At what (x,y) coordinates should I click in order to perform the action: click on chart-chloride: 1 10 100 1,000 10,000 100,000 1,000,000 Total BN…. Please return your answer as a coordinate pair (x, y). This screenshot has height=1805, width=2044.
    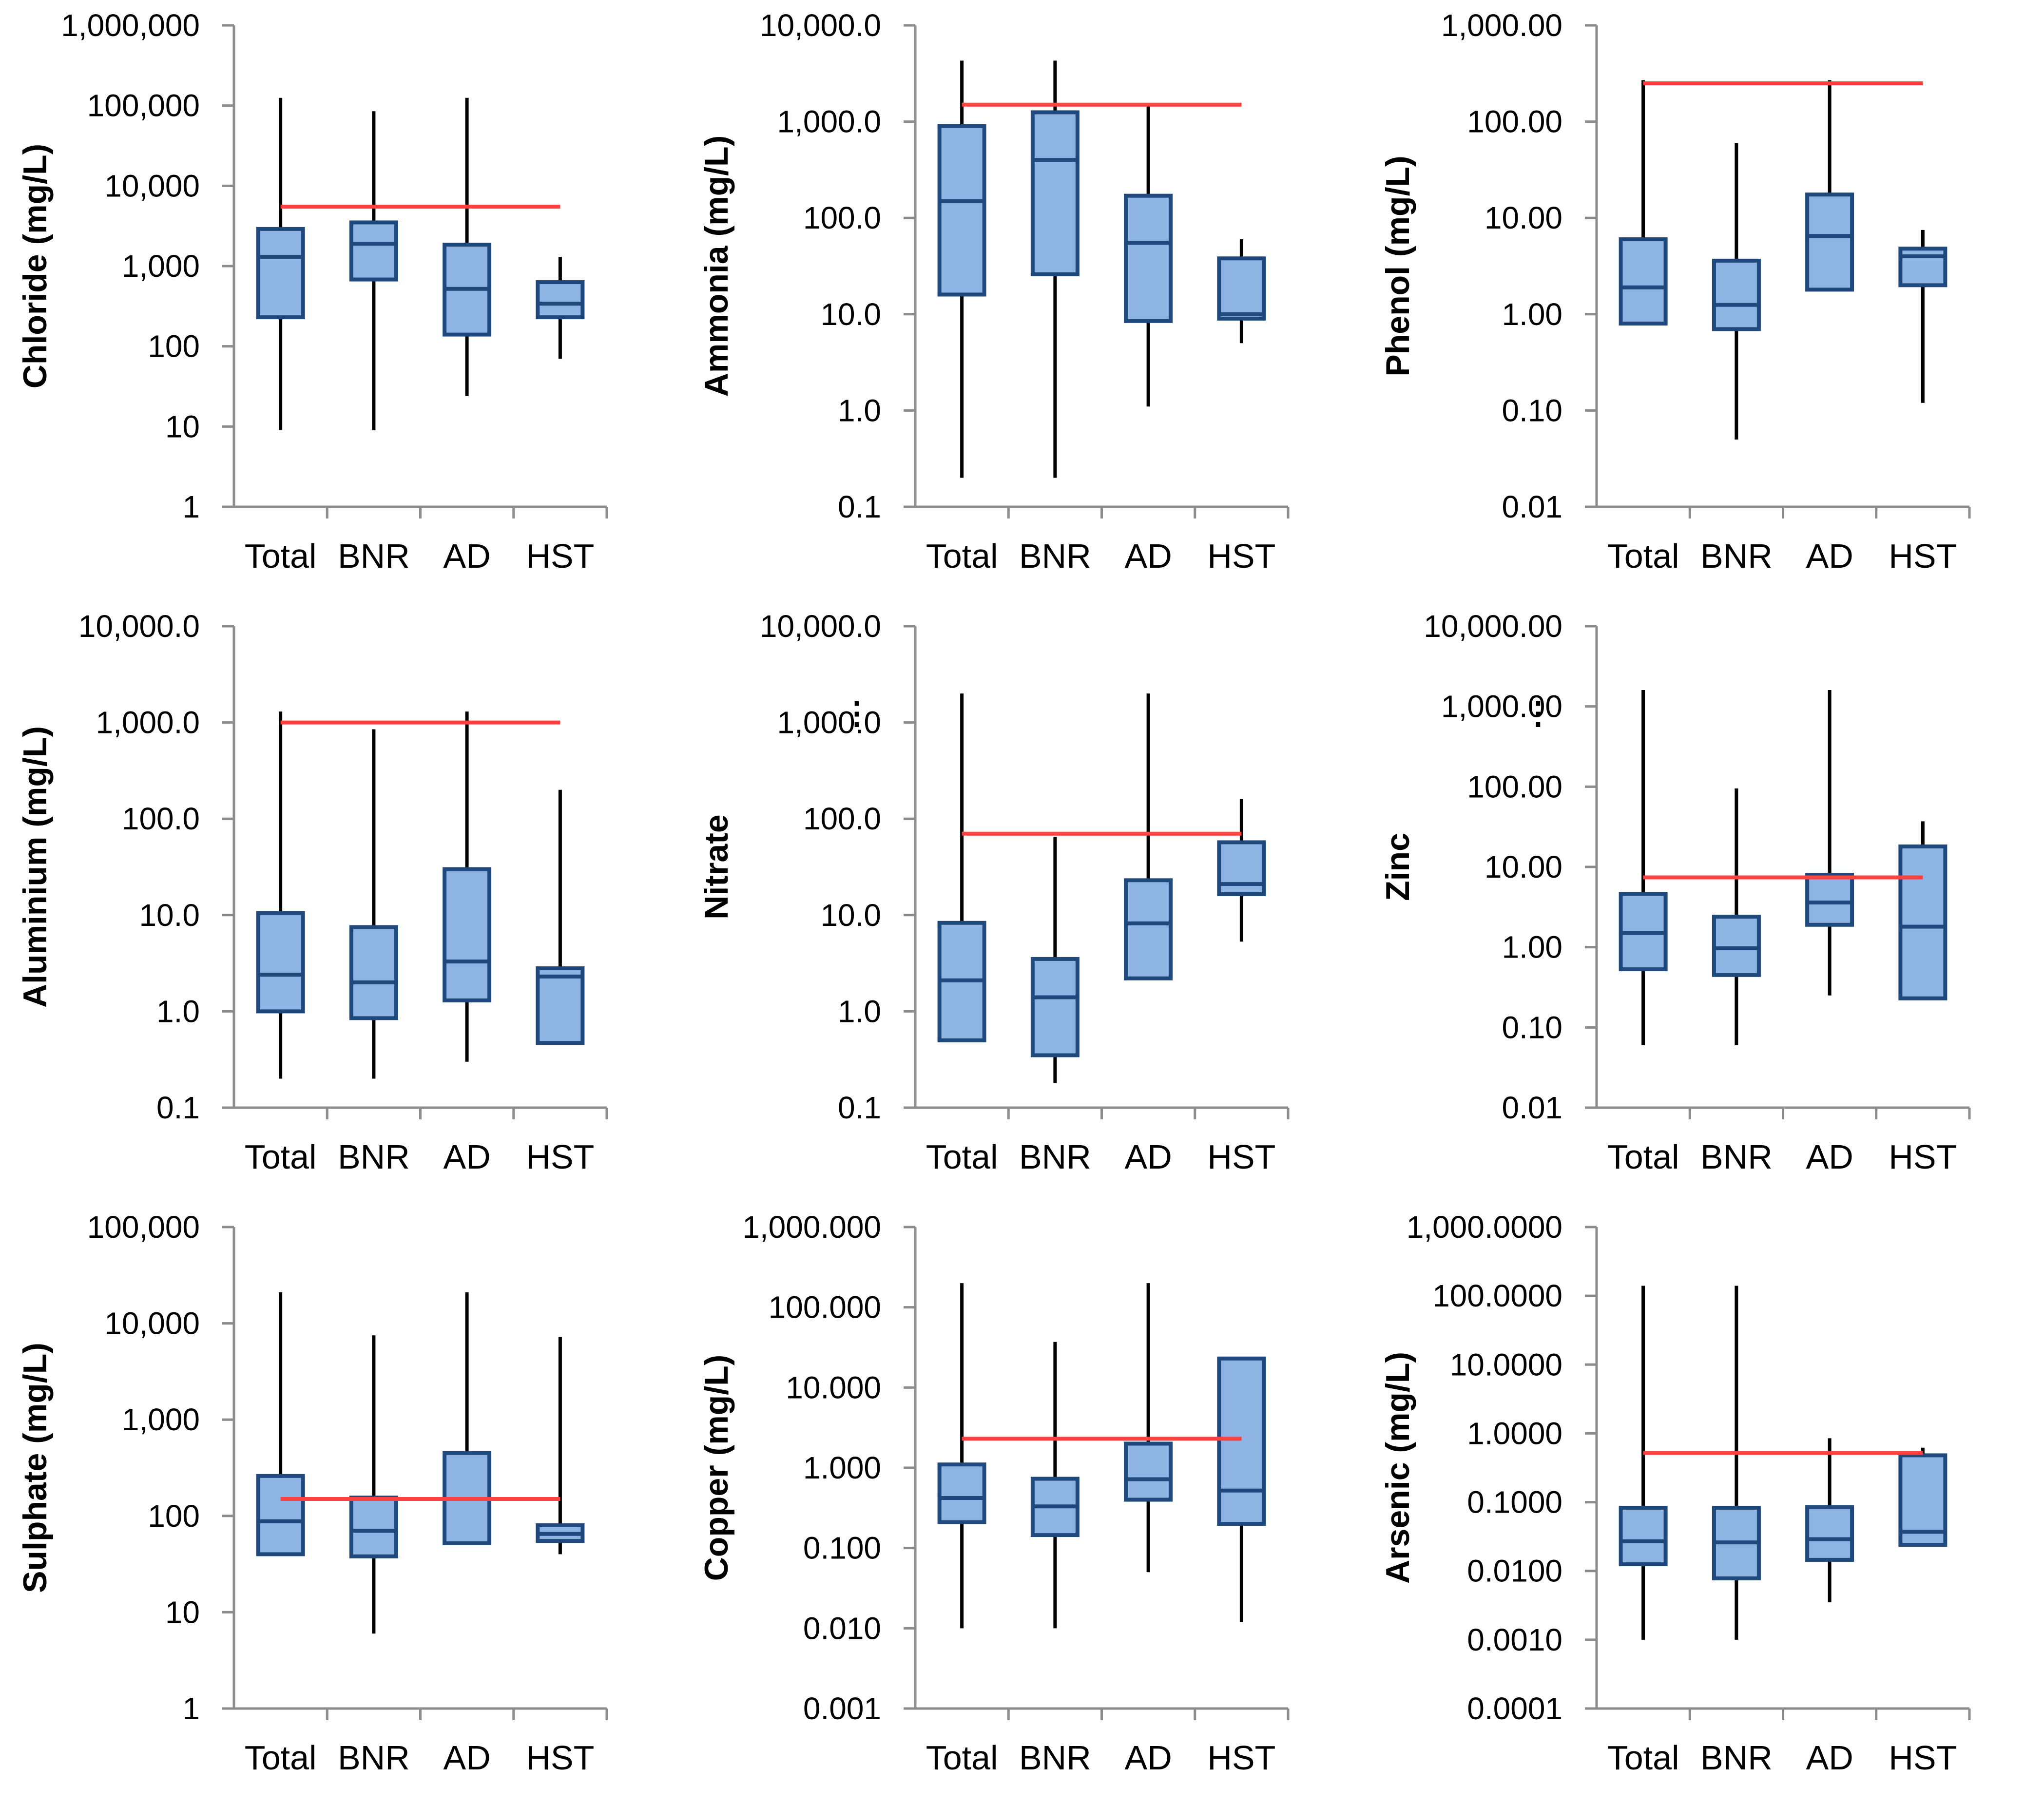
    Looking at the image, I should click on (340, 300).